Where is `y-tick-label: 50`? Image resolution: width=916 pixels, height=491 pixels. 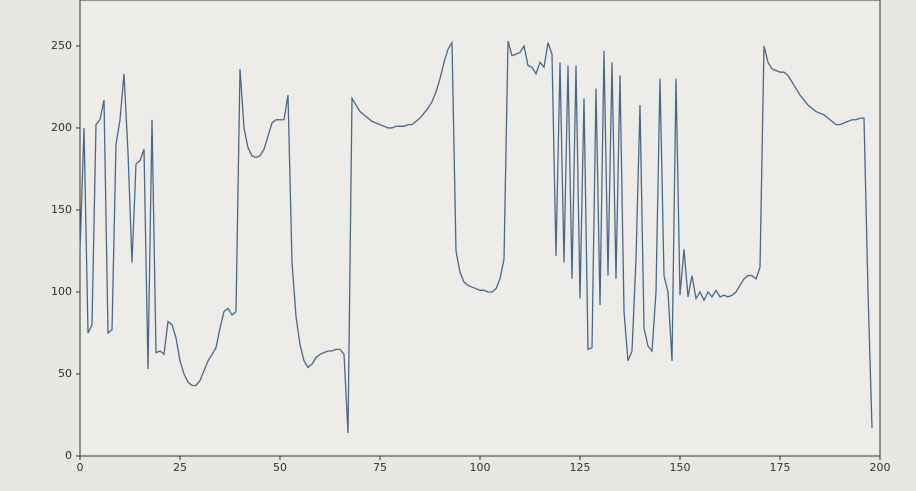
y-tick-label: 50 is located at coordinates (65, 373).